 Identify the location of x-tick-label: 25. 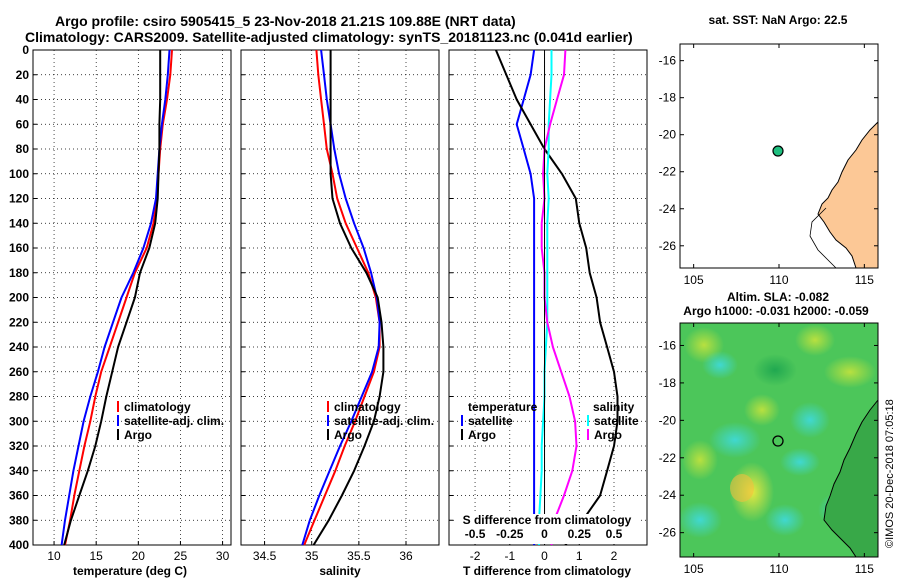
(181, 556).